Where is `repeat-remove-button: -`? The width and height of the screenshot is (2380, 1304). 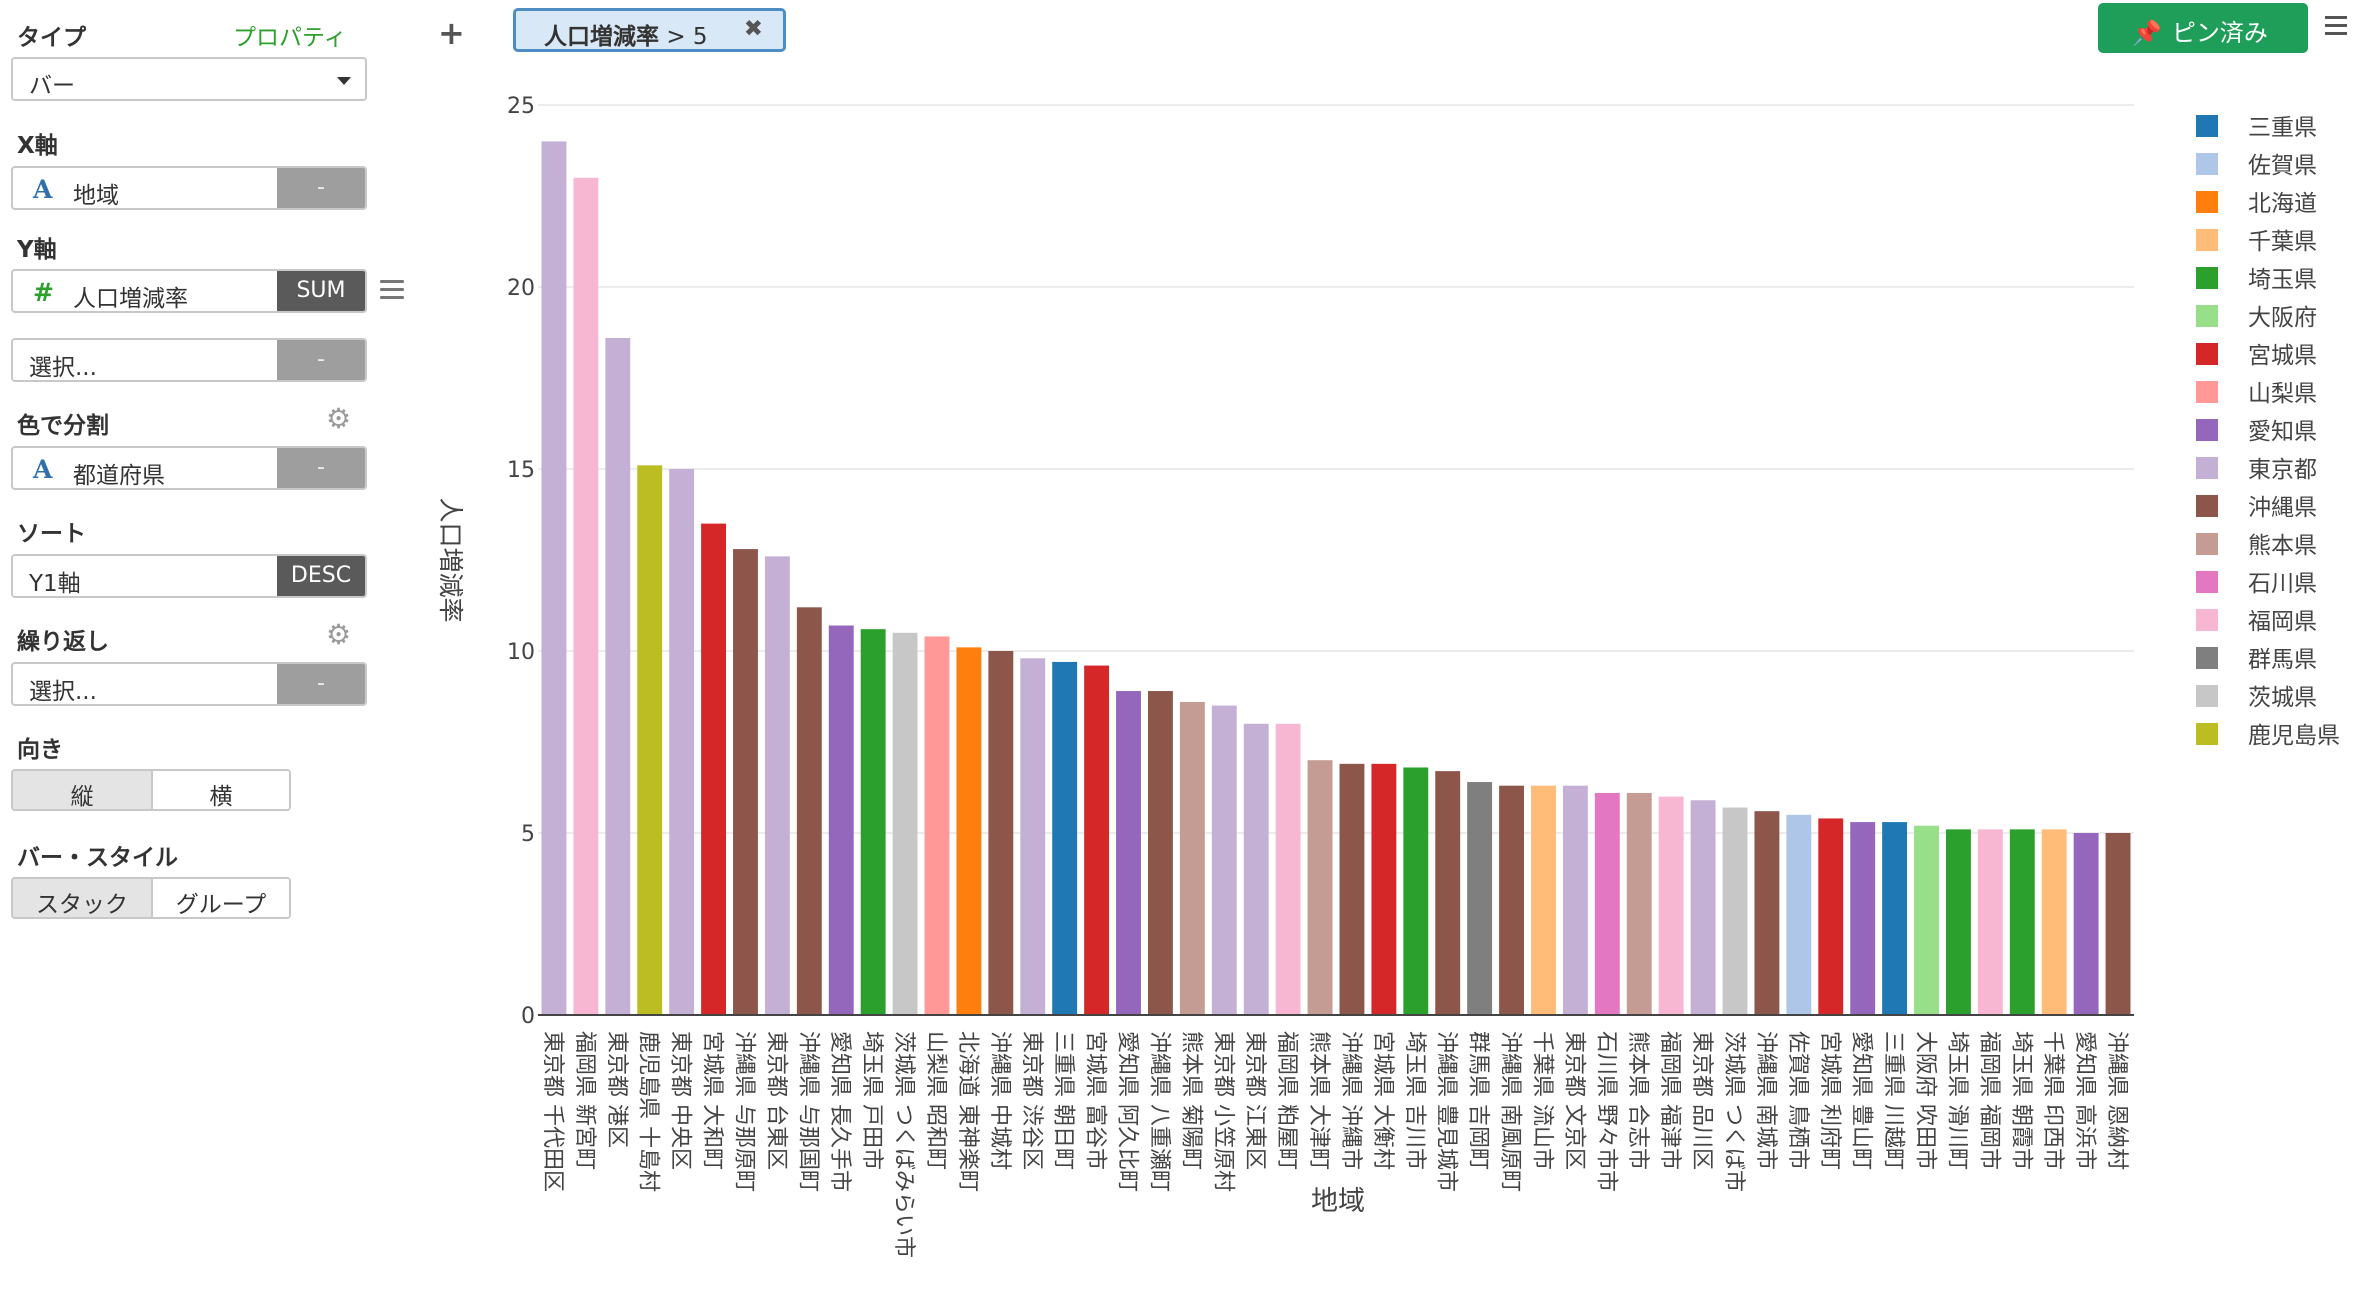 repeat-remove-button: - is located at coordinates (321, 684).